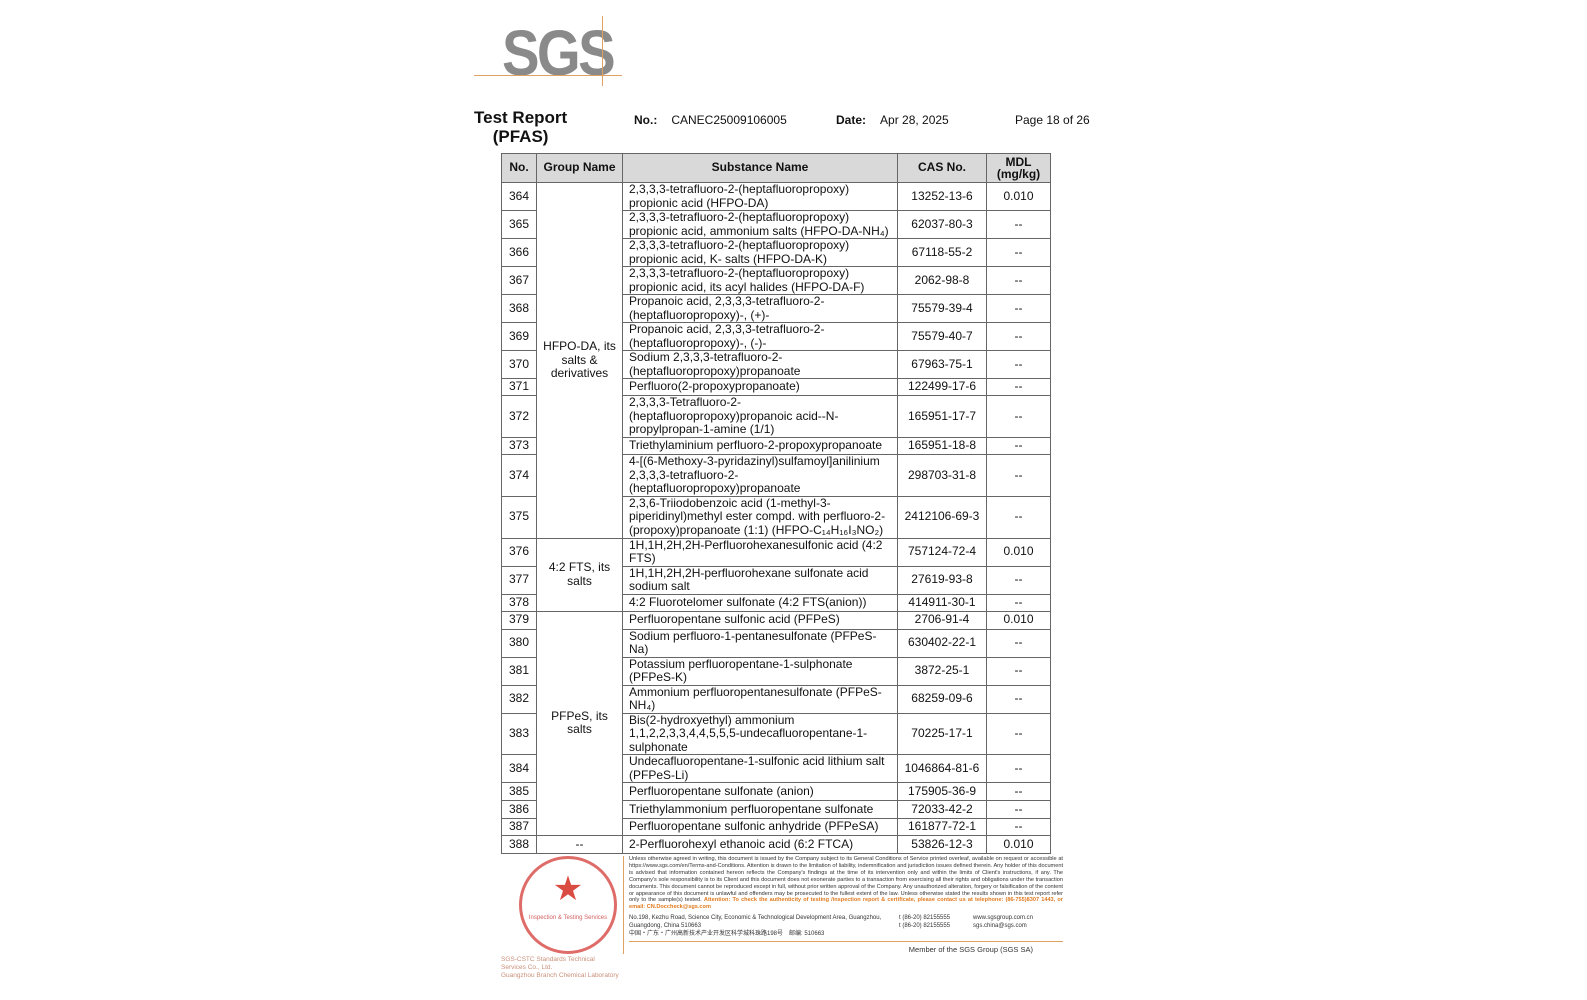  I want to click on cas-number: 2412106-69-3, so click(942, 517).